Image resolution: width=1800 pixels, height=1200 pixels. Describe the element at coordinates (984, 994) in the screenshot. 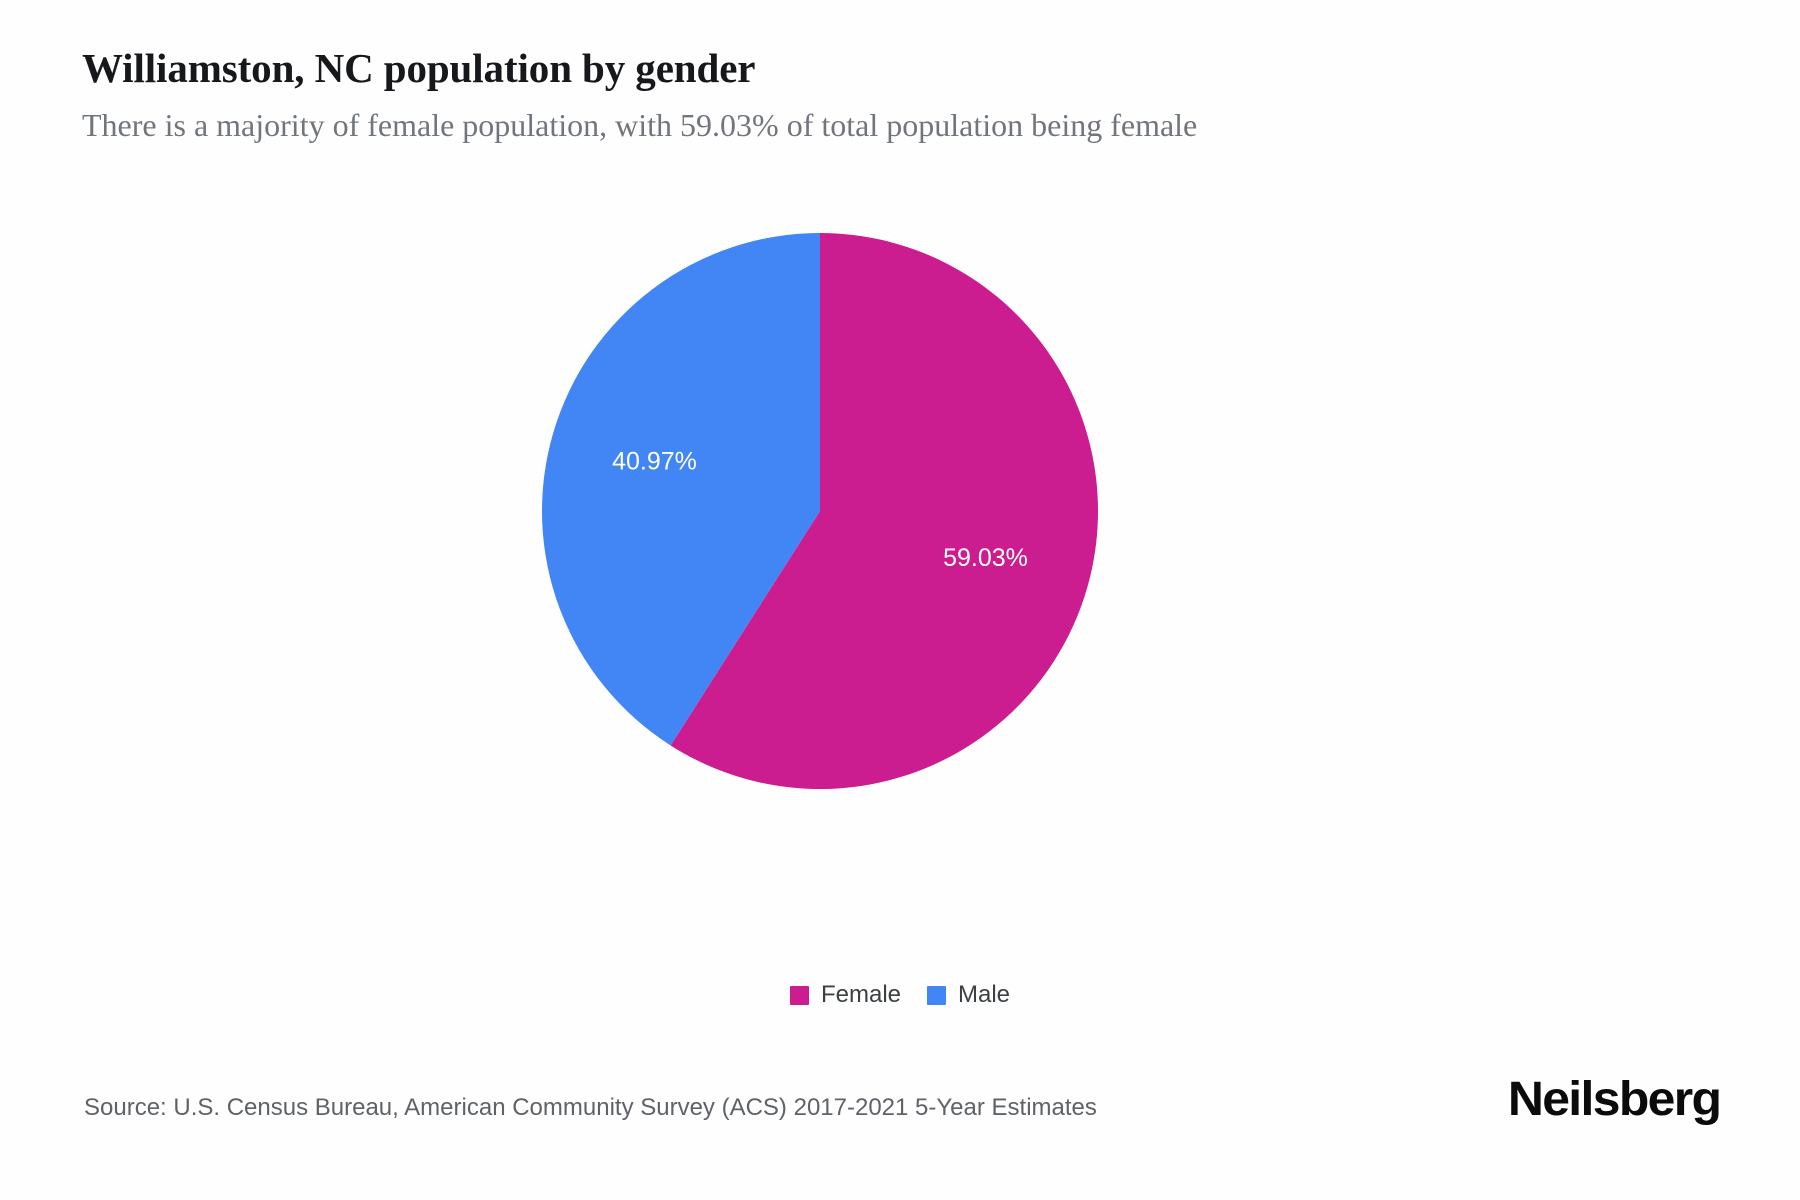

I see `legend-label-male: Male` at that location.